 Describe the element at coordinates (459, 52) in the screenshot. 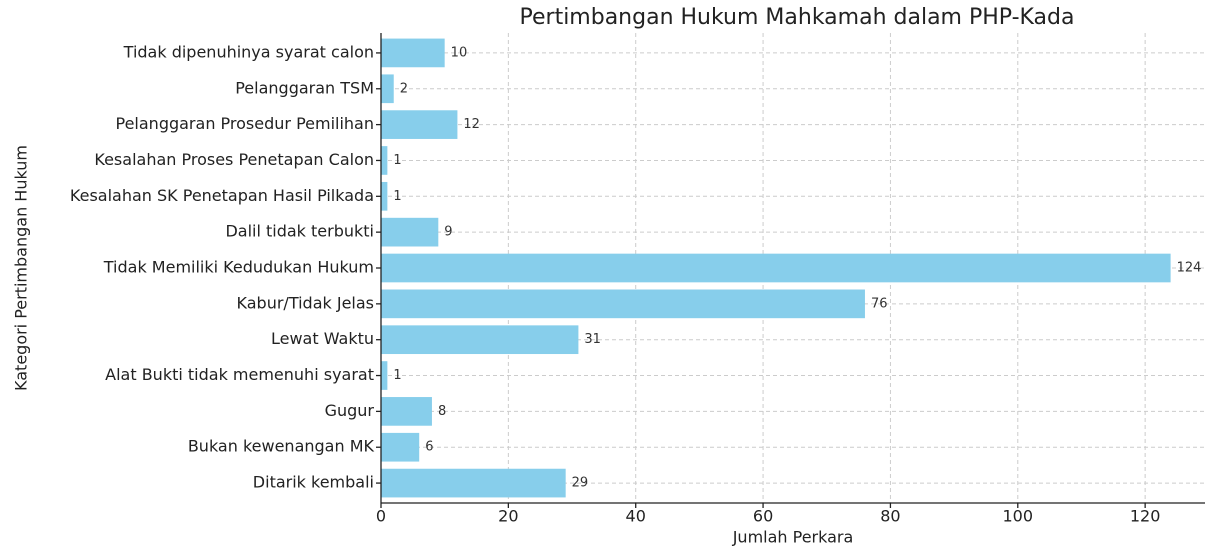

I see `data-label: 10` at that location.